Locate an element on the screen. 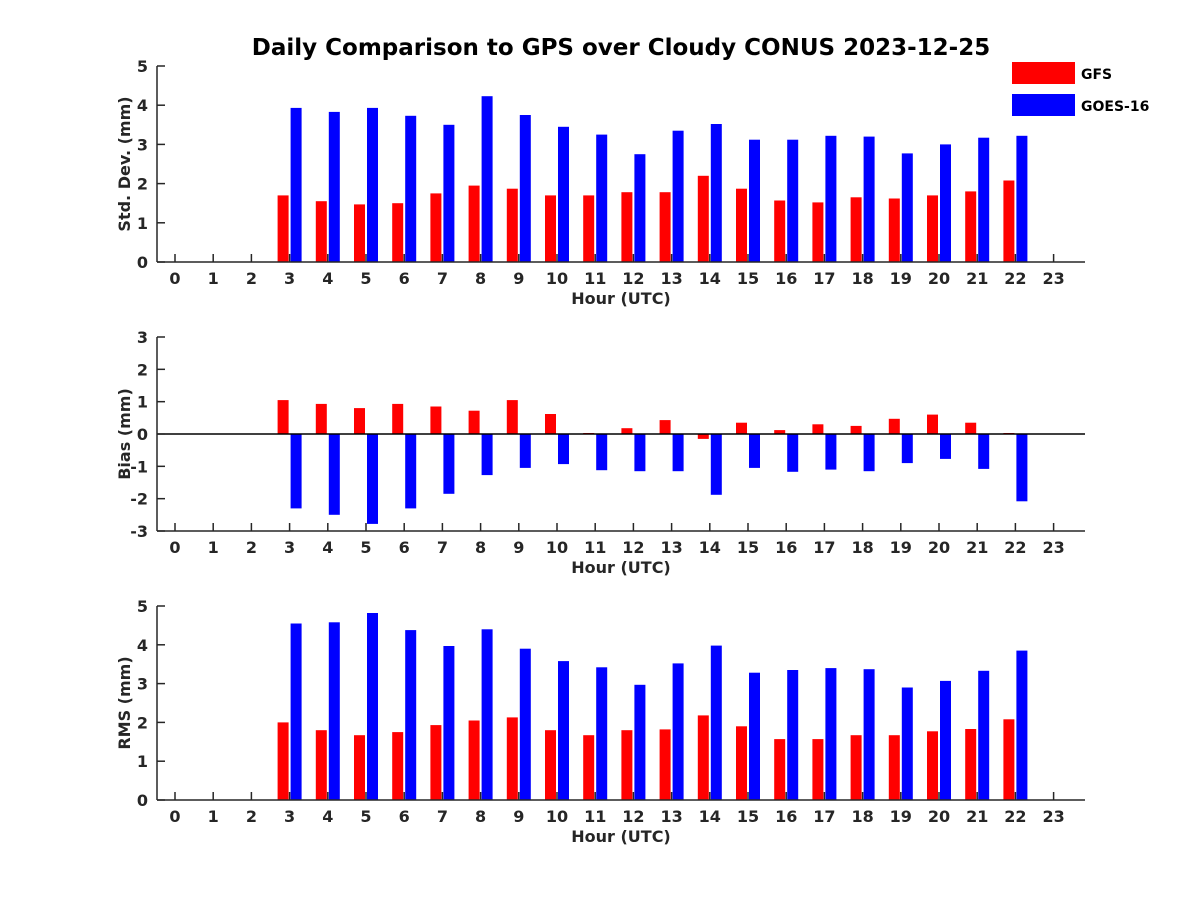 The image size is (1200, 904). x-tick-label: 6 is located at coordinates (404, 547).